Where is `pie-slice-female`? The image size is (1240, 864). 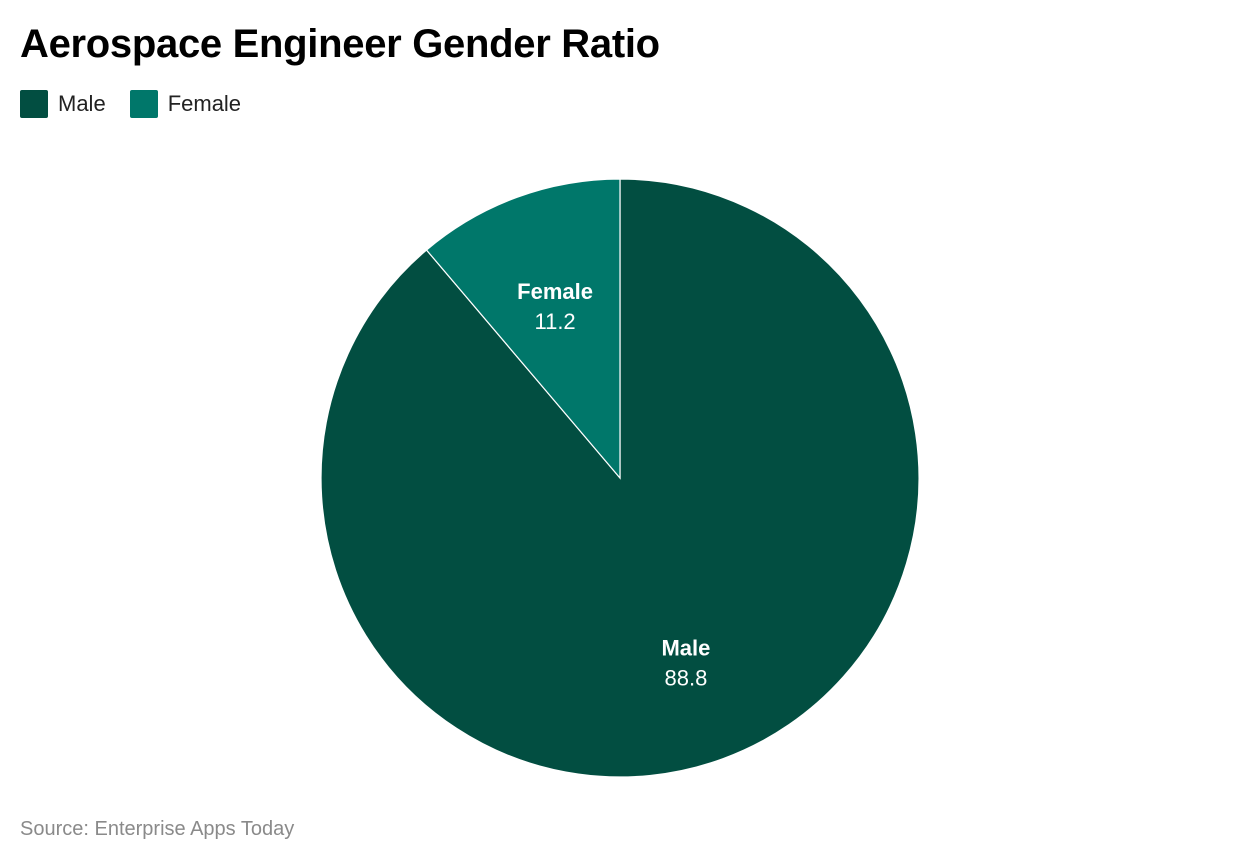 pie-slice-female is located at coordinates (523, 329).